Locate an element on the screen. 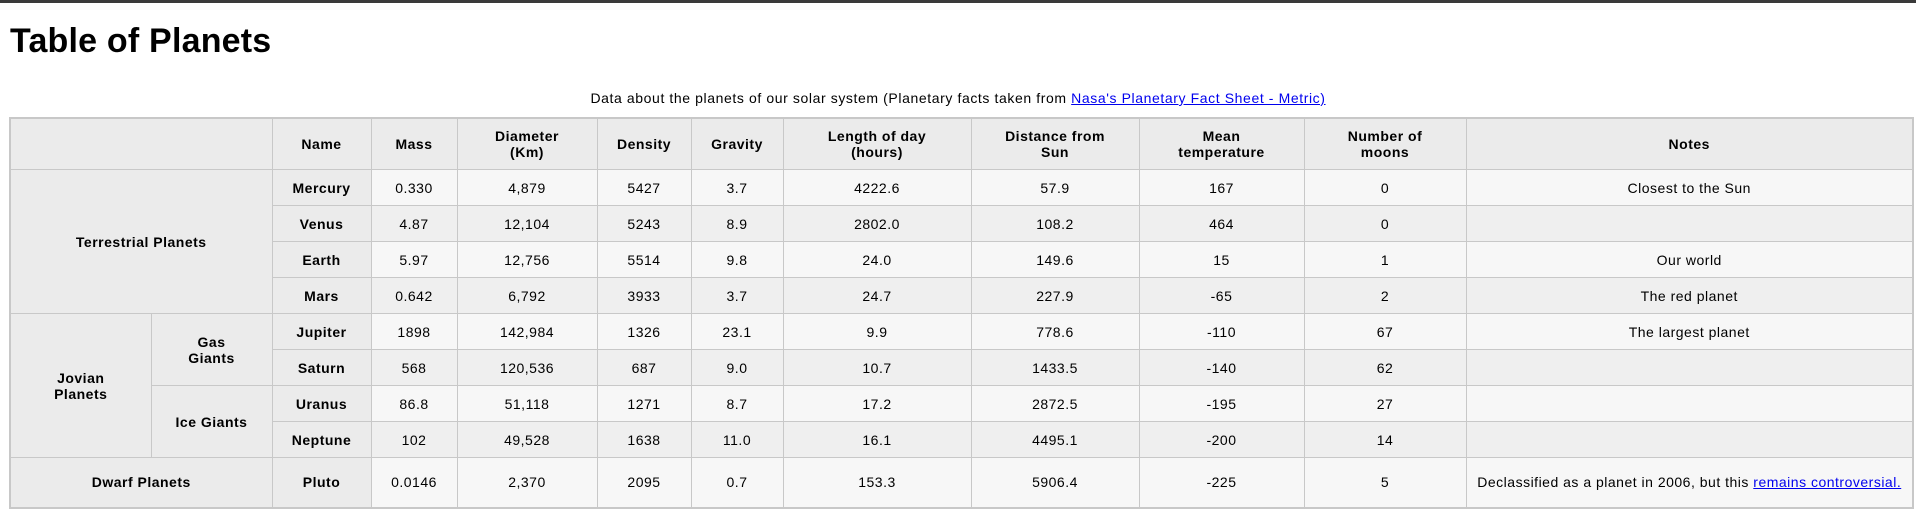  cell-density: 5514 is located at coordinates (644, 259).